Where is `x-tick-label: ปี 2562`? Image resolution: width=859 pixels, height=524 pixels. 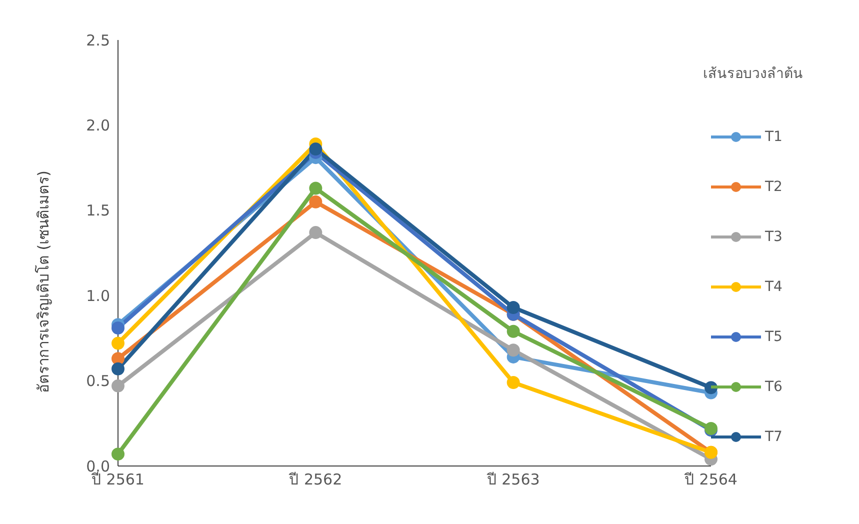
x-tick-label: ปี 2562 is located at coordinates (315, 479).